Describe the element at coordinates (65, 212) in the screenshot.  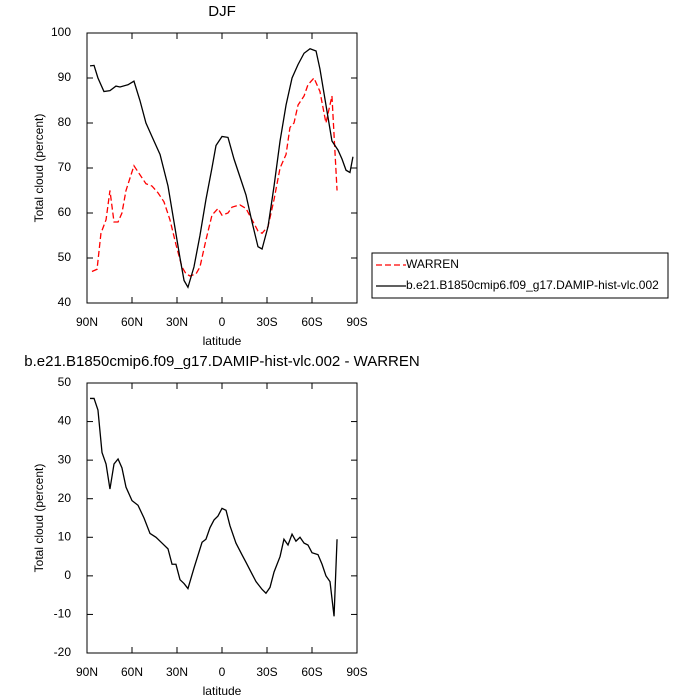
I see `y-tick-label: 60` at that location.